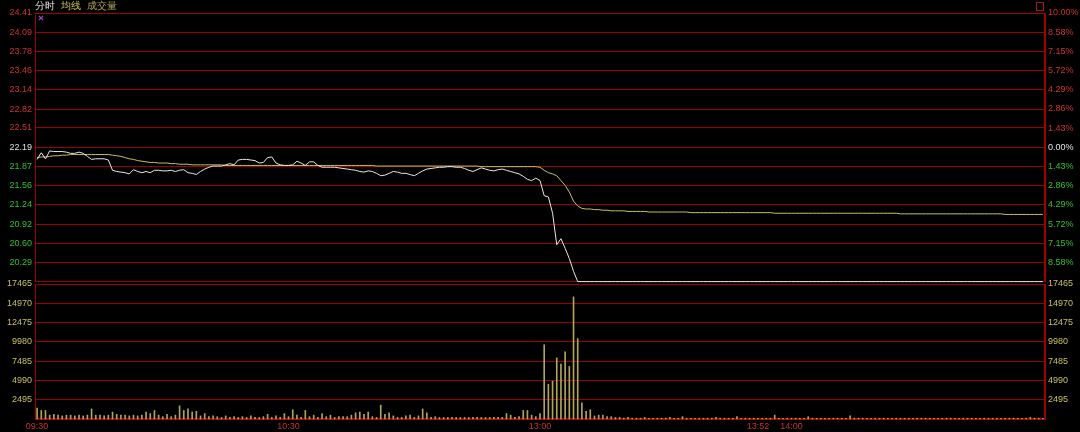 The image size is (1080, 432). What do you see at coordinates (45, 5) in the screenshot?
I see `text: 分时` at bounding box center [45, 5].